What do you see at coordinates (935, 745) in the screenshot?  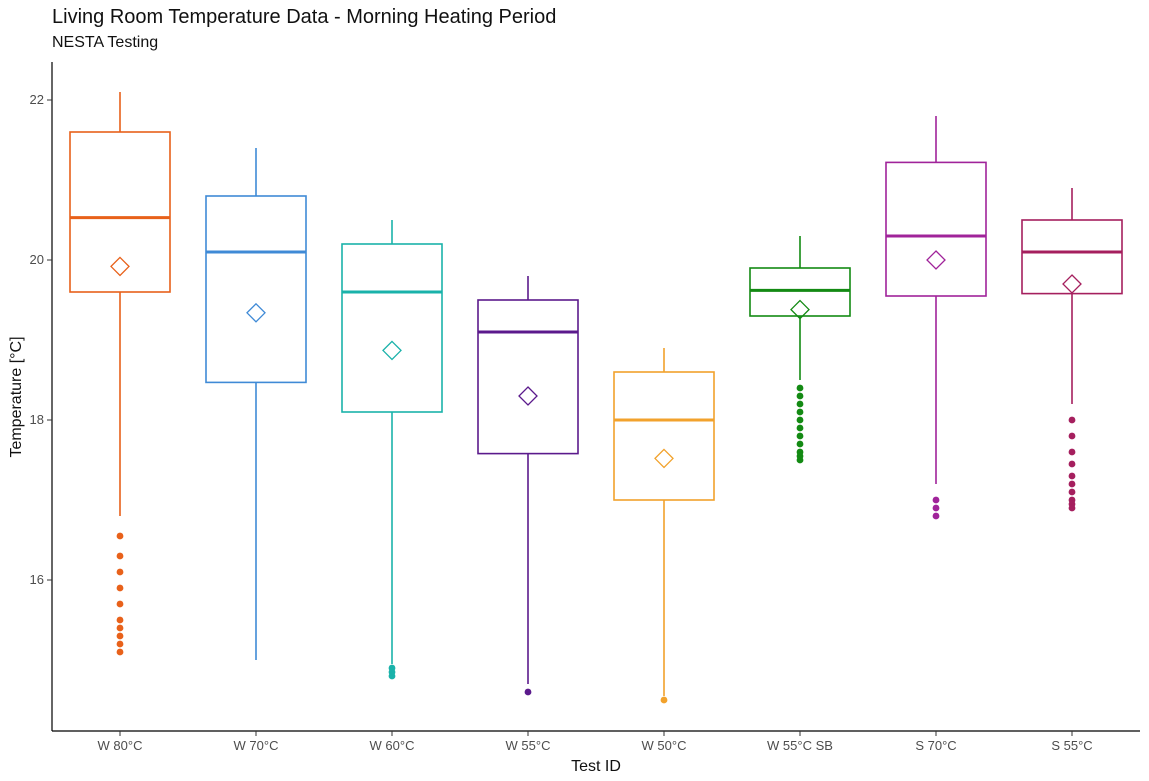 I see `x-tick-label: S 70°C` at bounding box center [935, 745].